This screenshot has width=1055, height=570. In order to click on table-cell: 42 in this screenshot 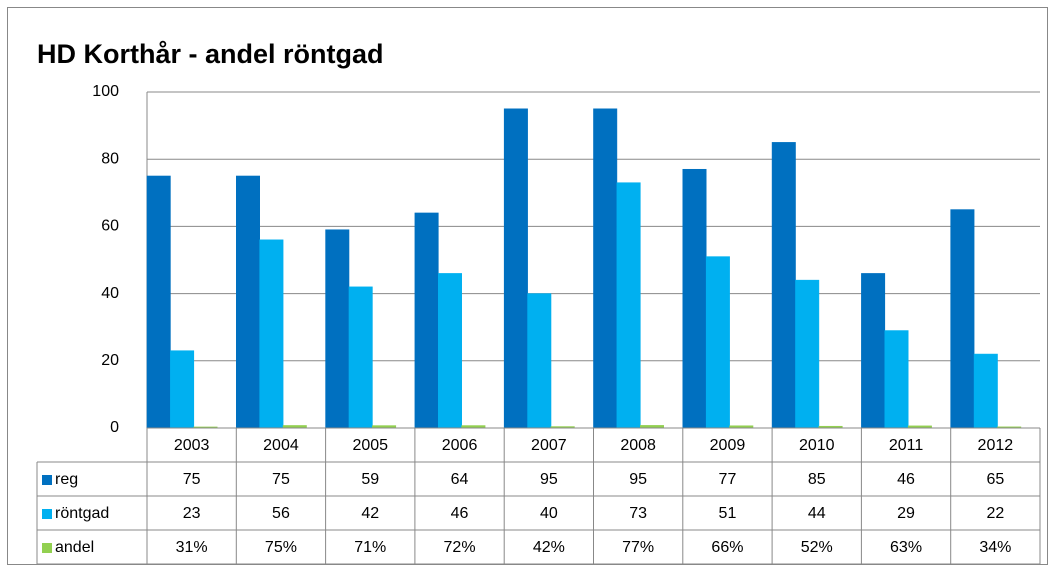, I will do `click(370, 513)`.